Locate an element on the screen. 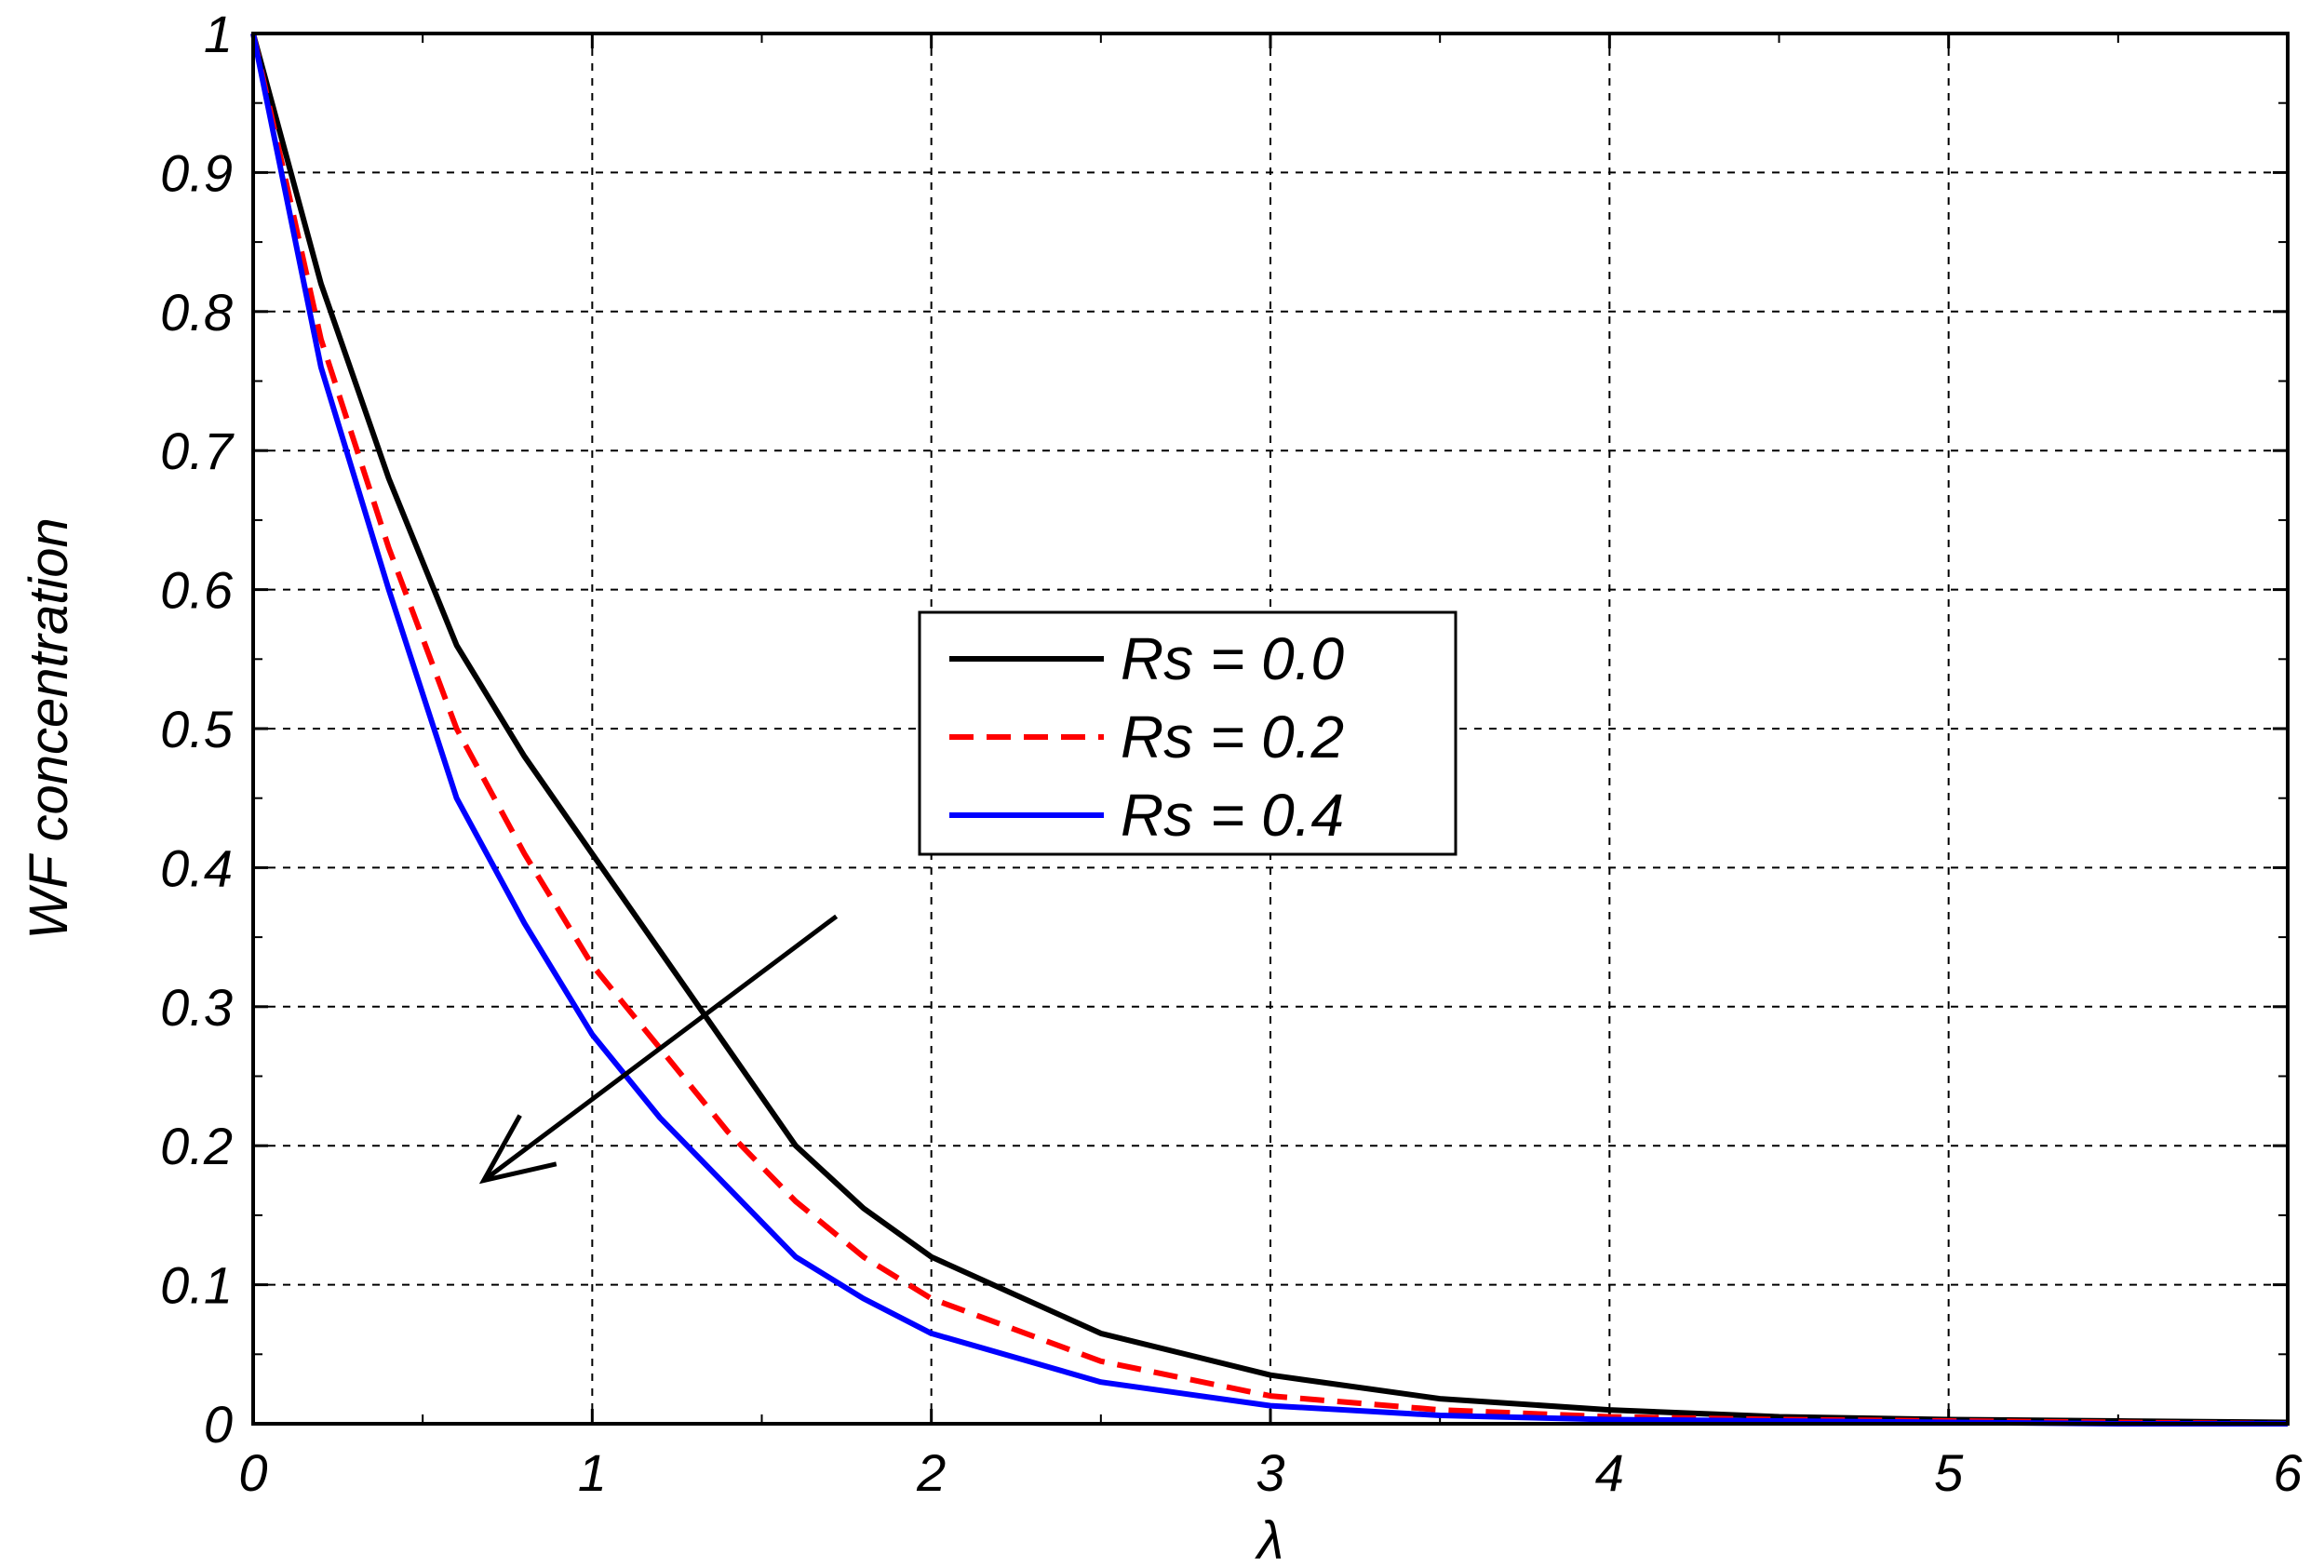  y-tick-label: 0.6 is located at coordinates (197, 590).